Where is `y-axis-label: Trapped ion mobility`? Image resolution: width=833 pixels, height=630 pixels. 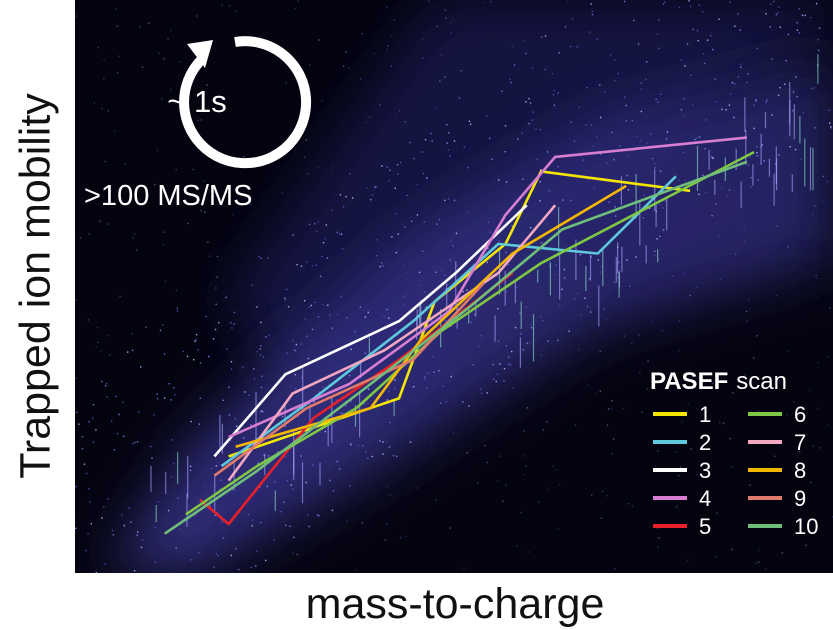
y-axis-label: Trapped ion mobility is located at coordinates (35, 286).